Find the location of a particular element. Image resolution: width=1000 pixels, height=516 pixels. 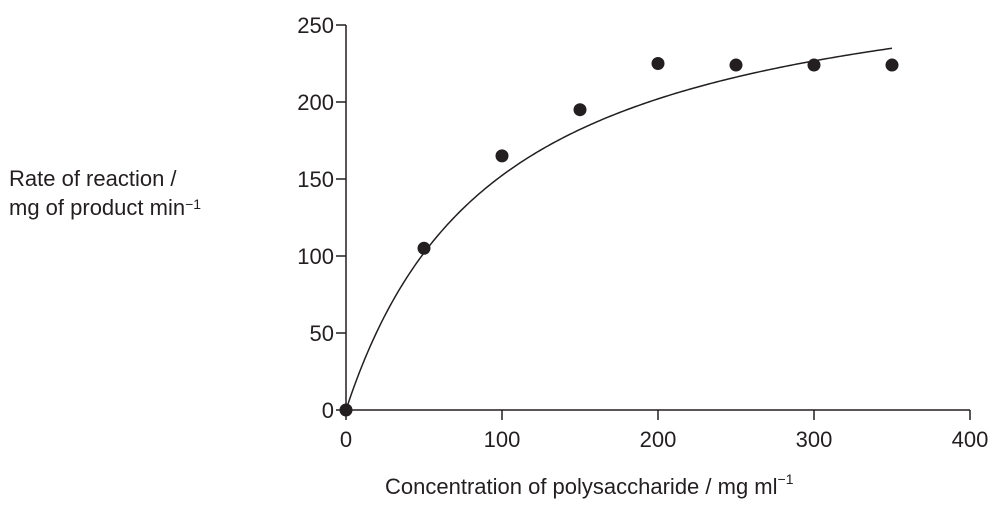

x-tick-label-400: 400 is located at coordinates (970, 439).